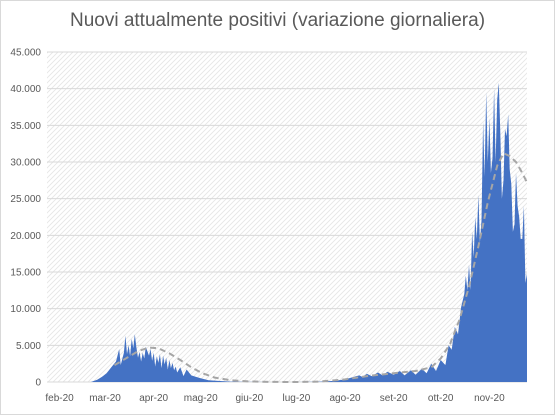 Image resolution: width=555 pixels, height=415 pixels. I want to click on x-tick-label: giu-20, so click(249, 398).